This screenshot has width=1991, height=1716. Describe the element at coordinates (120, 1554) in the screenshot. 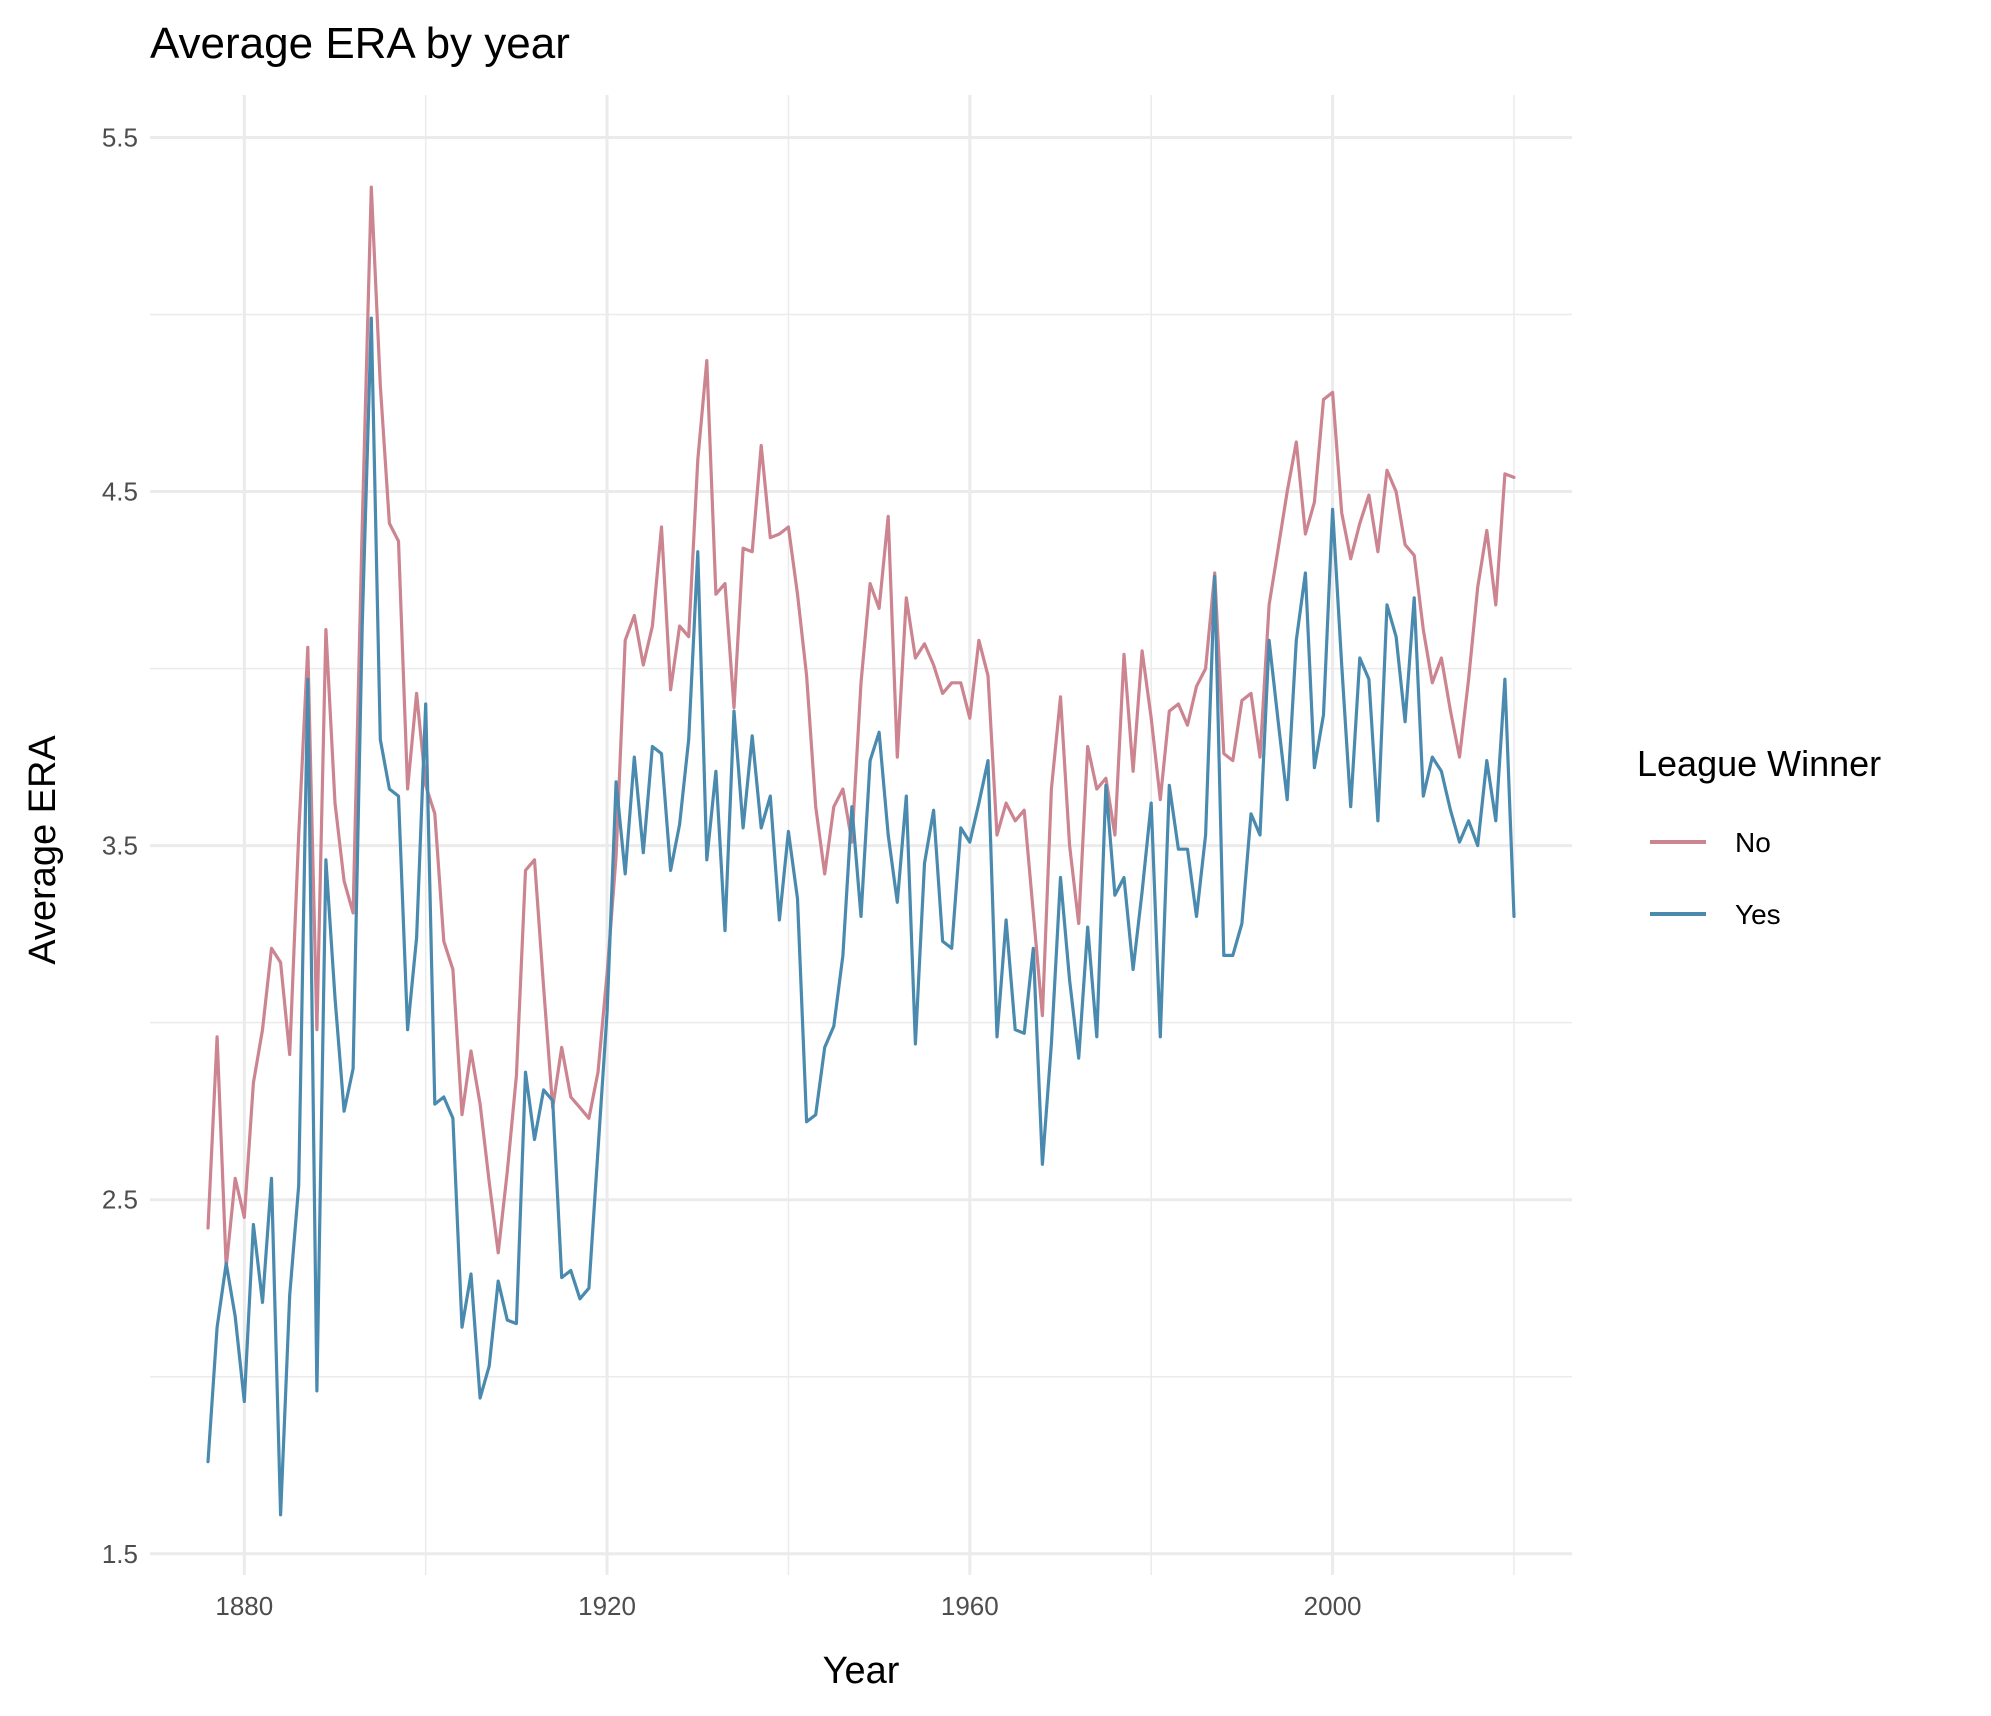

I see `y-tick-label: 1.5` at that location.